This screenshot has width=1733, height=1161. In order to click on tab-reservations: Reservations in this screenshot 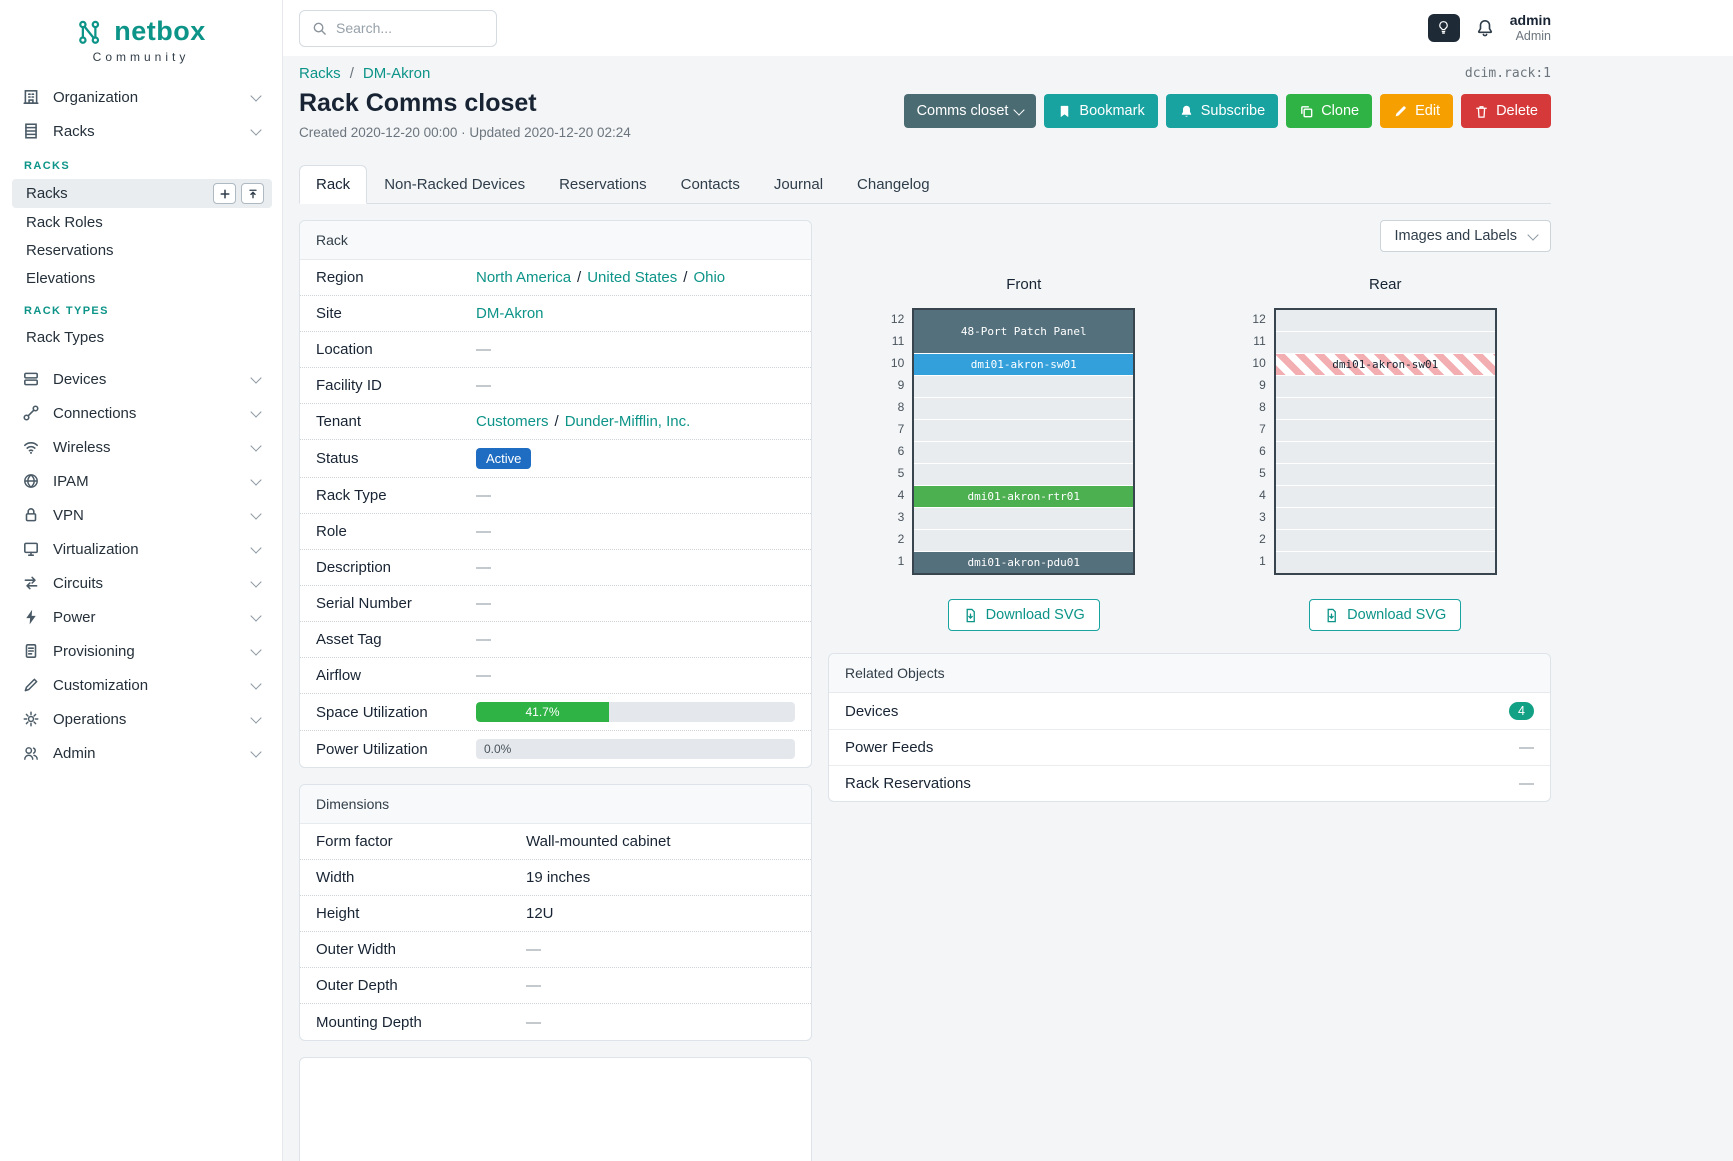, I will do `click(603, 184)`.